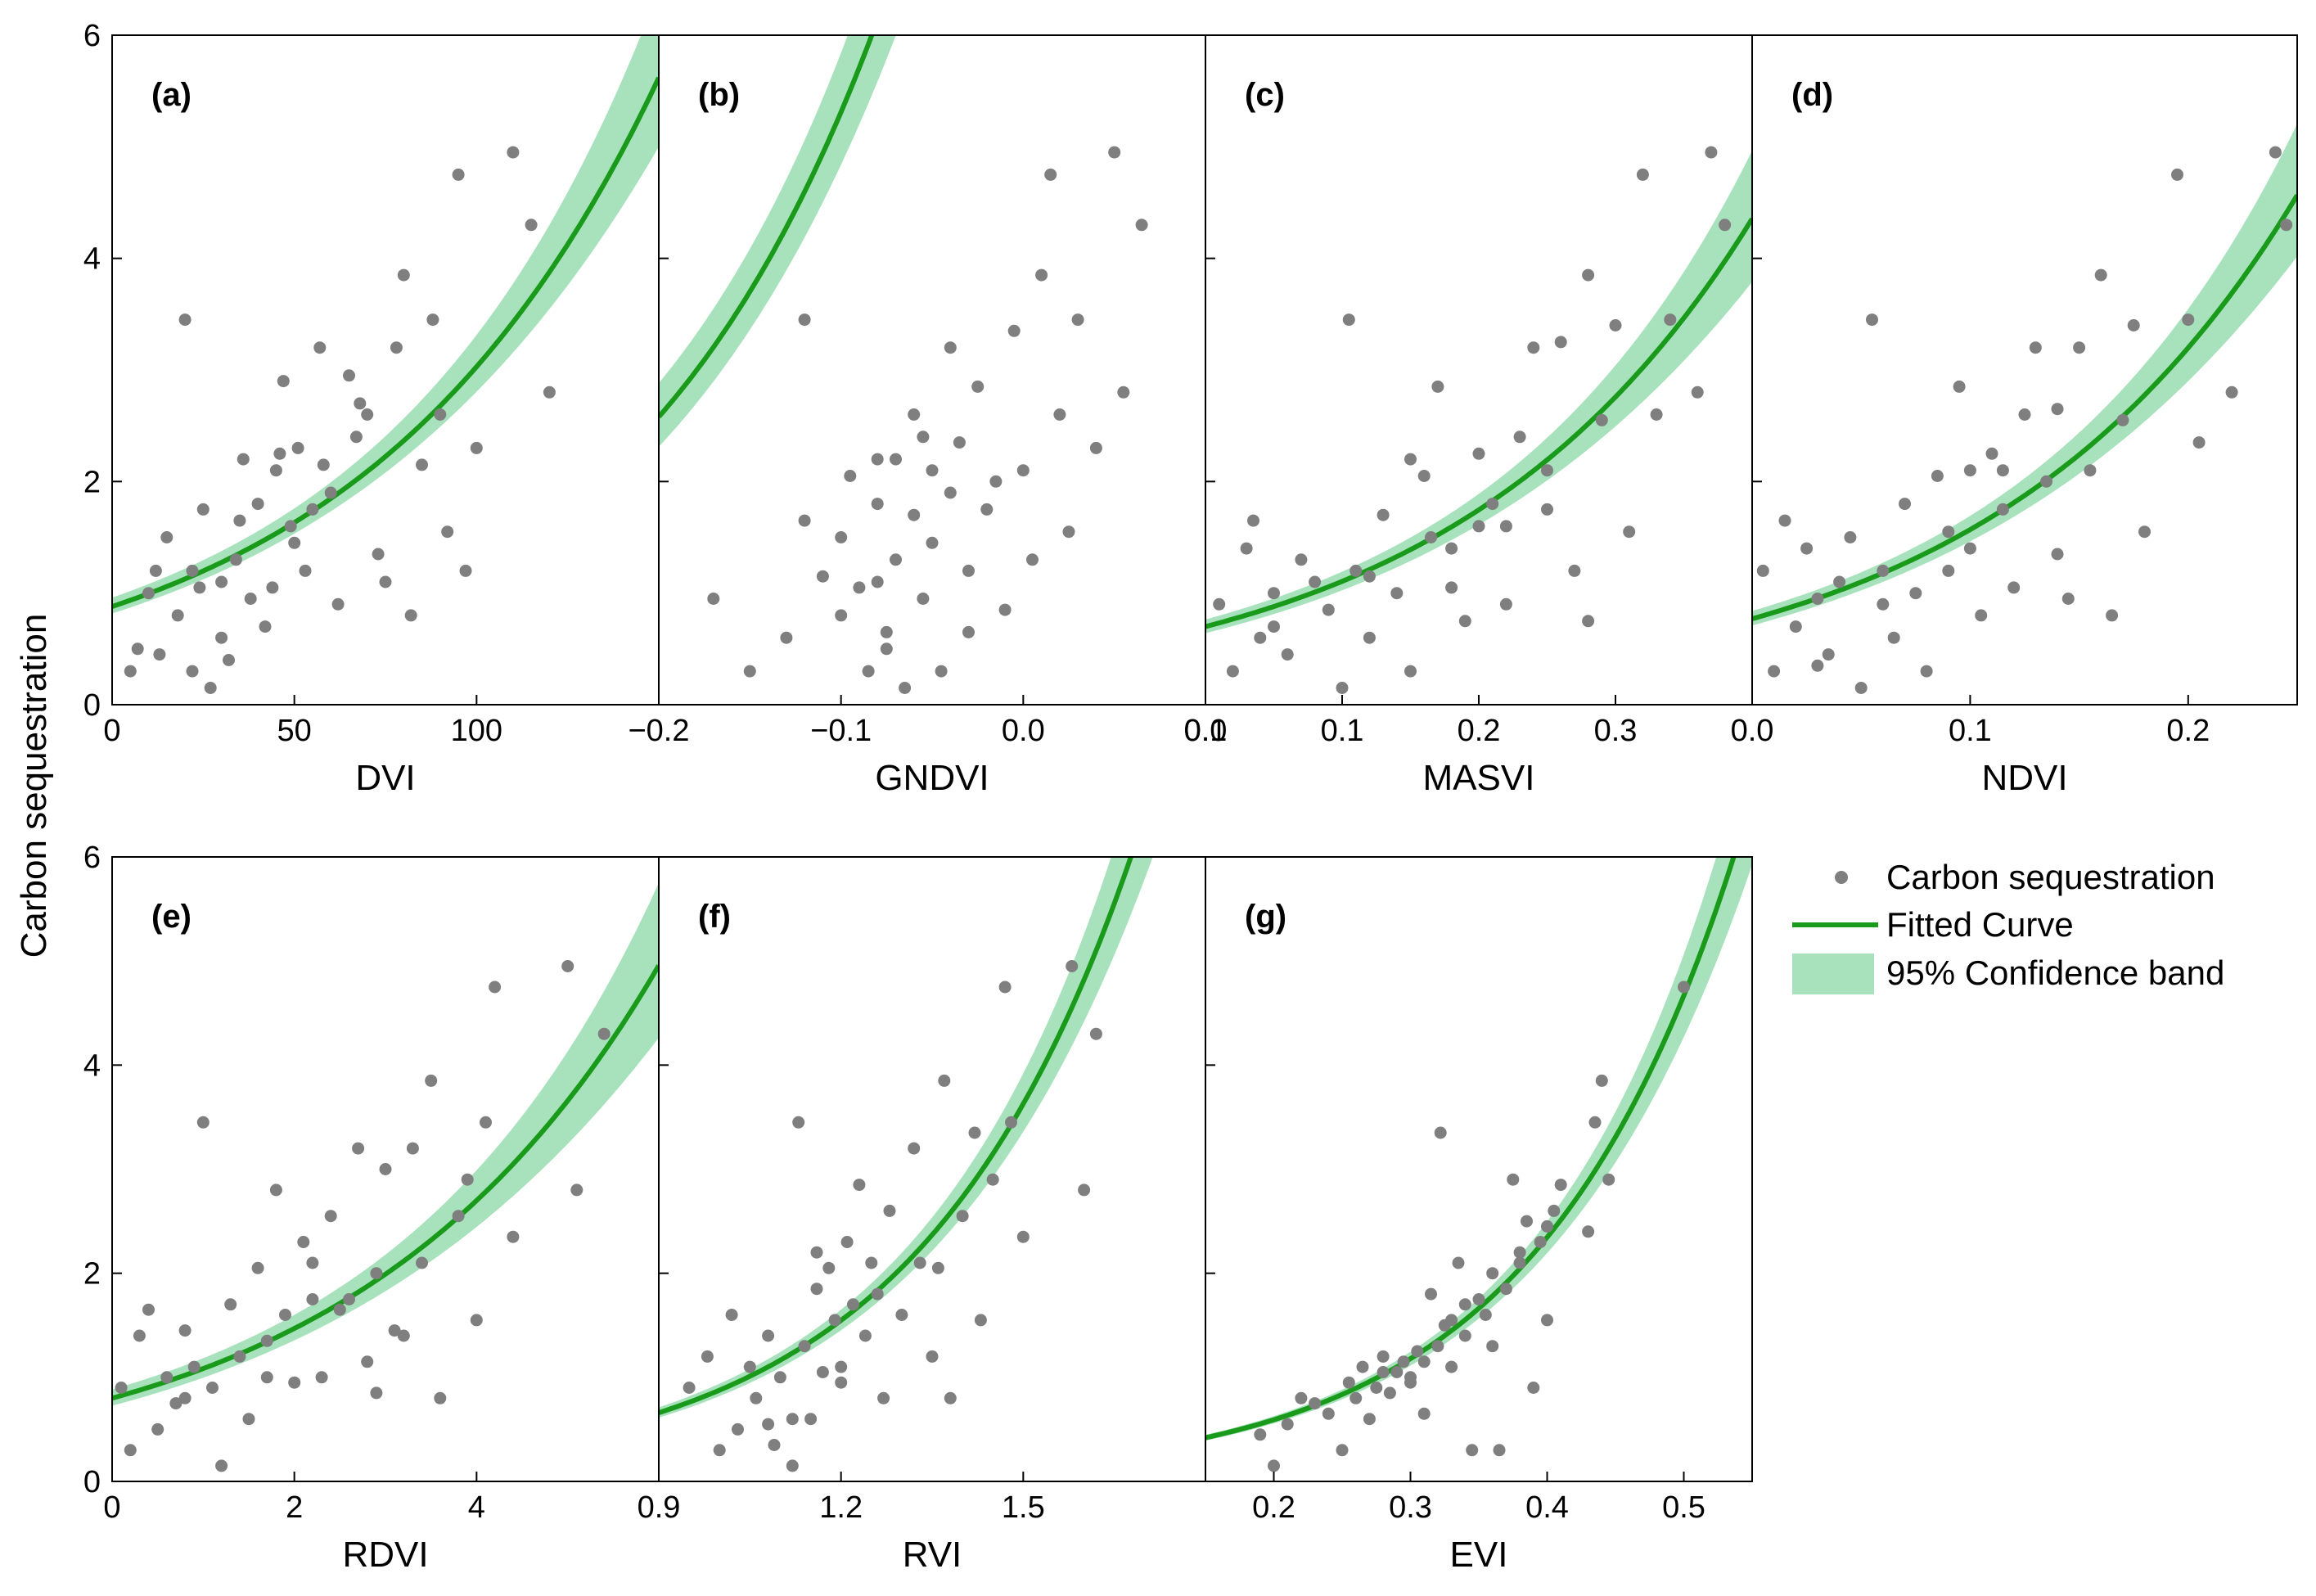 The height and width of the screenshot is (1596, 2316). Describe the element at coordinates (92, 1065) in the screenshot. I see `panel-e-y-tick-label: 4` at that location.